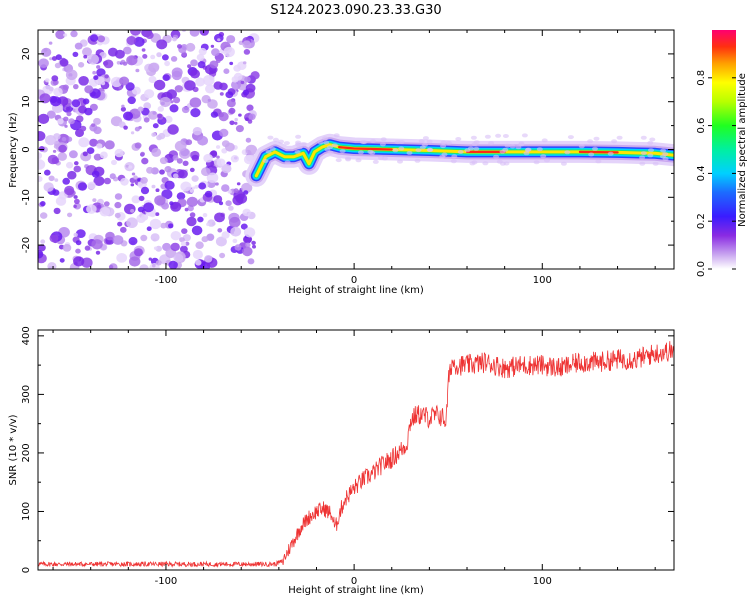  Describe the element at coordinates (701, 78) in the screenshot. I see `colorbar-tick-label: 0.8` at that location.